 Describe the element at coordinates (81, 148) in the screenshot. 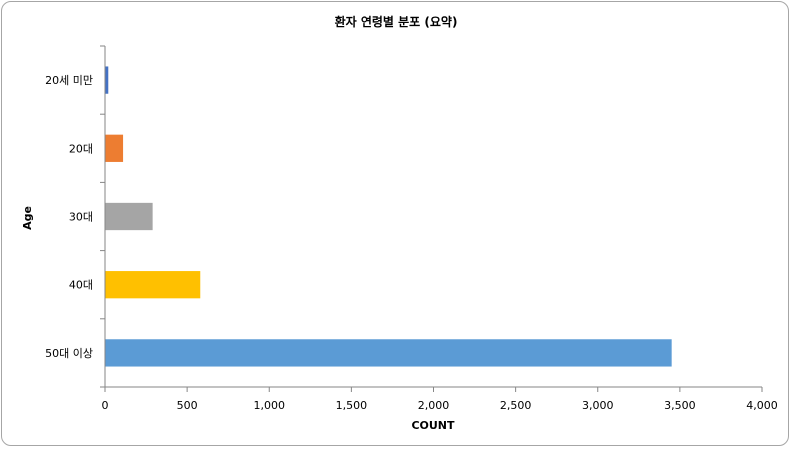

I see `category-label-1: 20대` at that location.